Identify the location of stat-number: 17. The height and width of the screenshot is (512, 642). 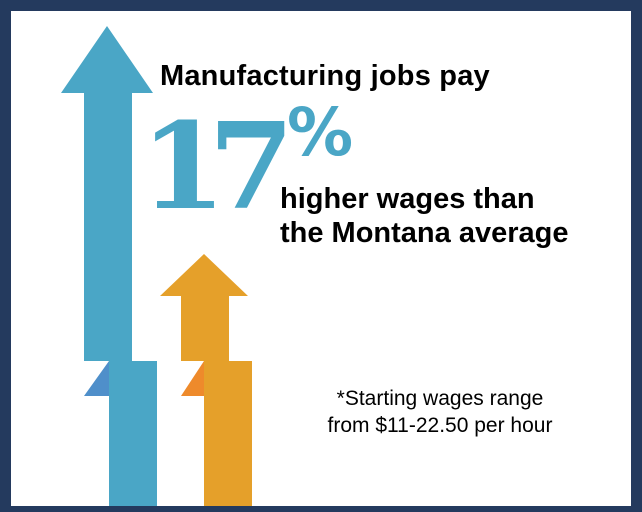
(217, 167).